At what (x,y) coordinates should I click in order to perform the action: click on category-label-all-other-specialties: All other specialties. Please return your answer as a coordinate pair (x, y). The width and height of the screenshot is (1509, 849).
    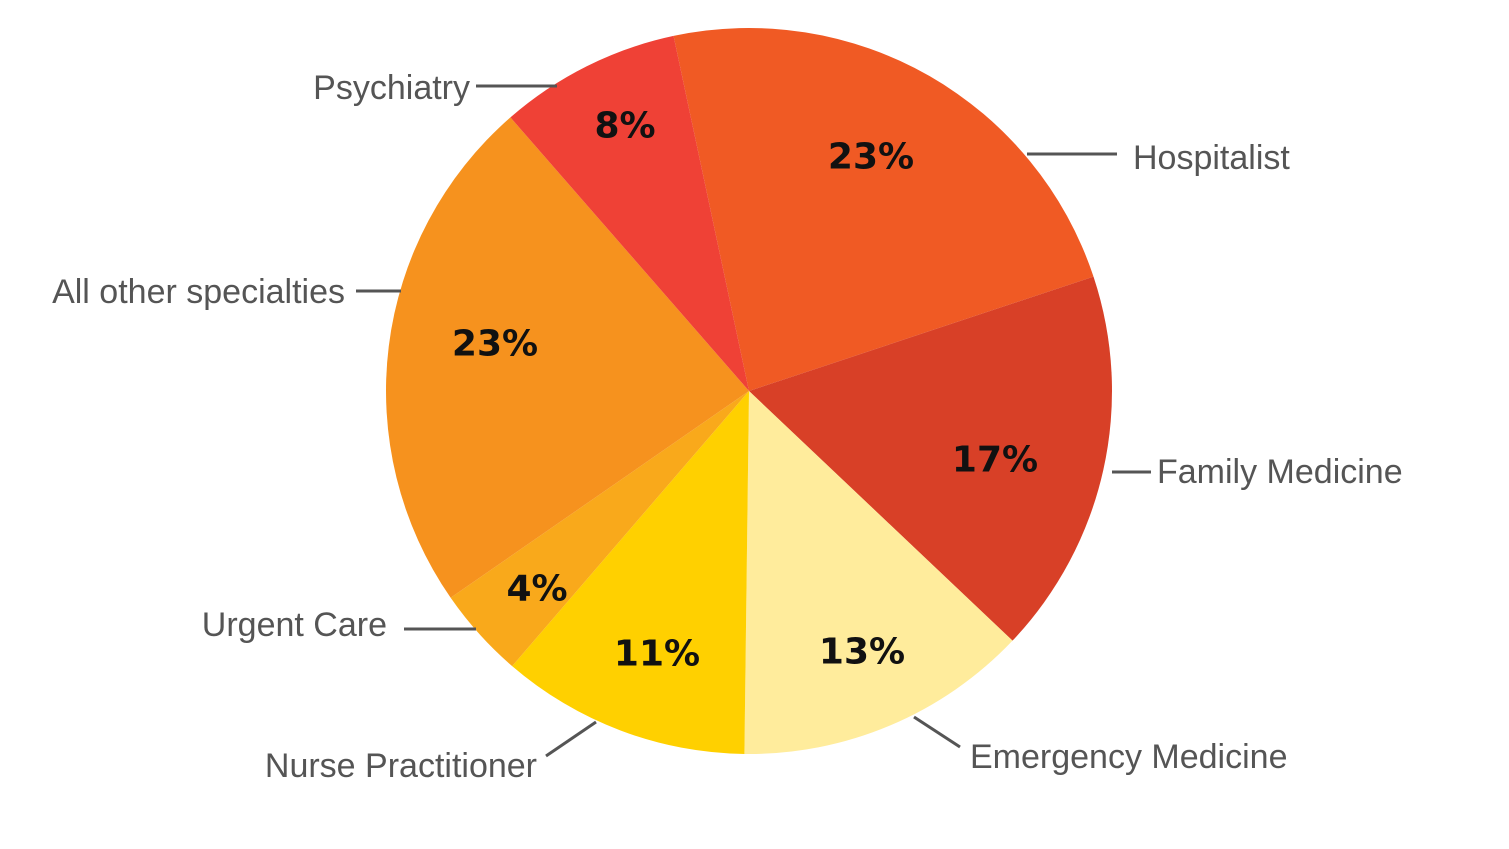
    Looking at the image, I should click on (198, 292).